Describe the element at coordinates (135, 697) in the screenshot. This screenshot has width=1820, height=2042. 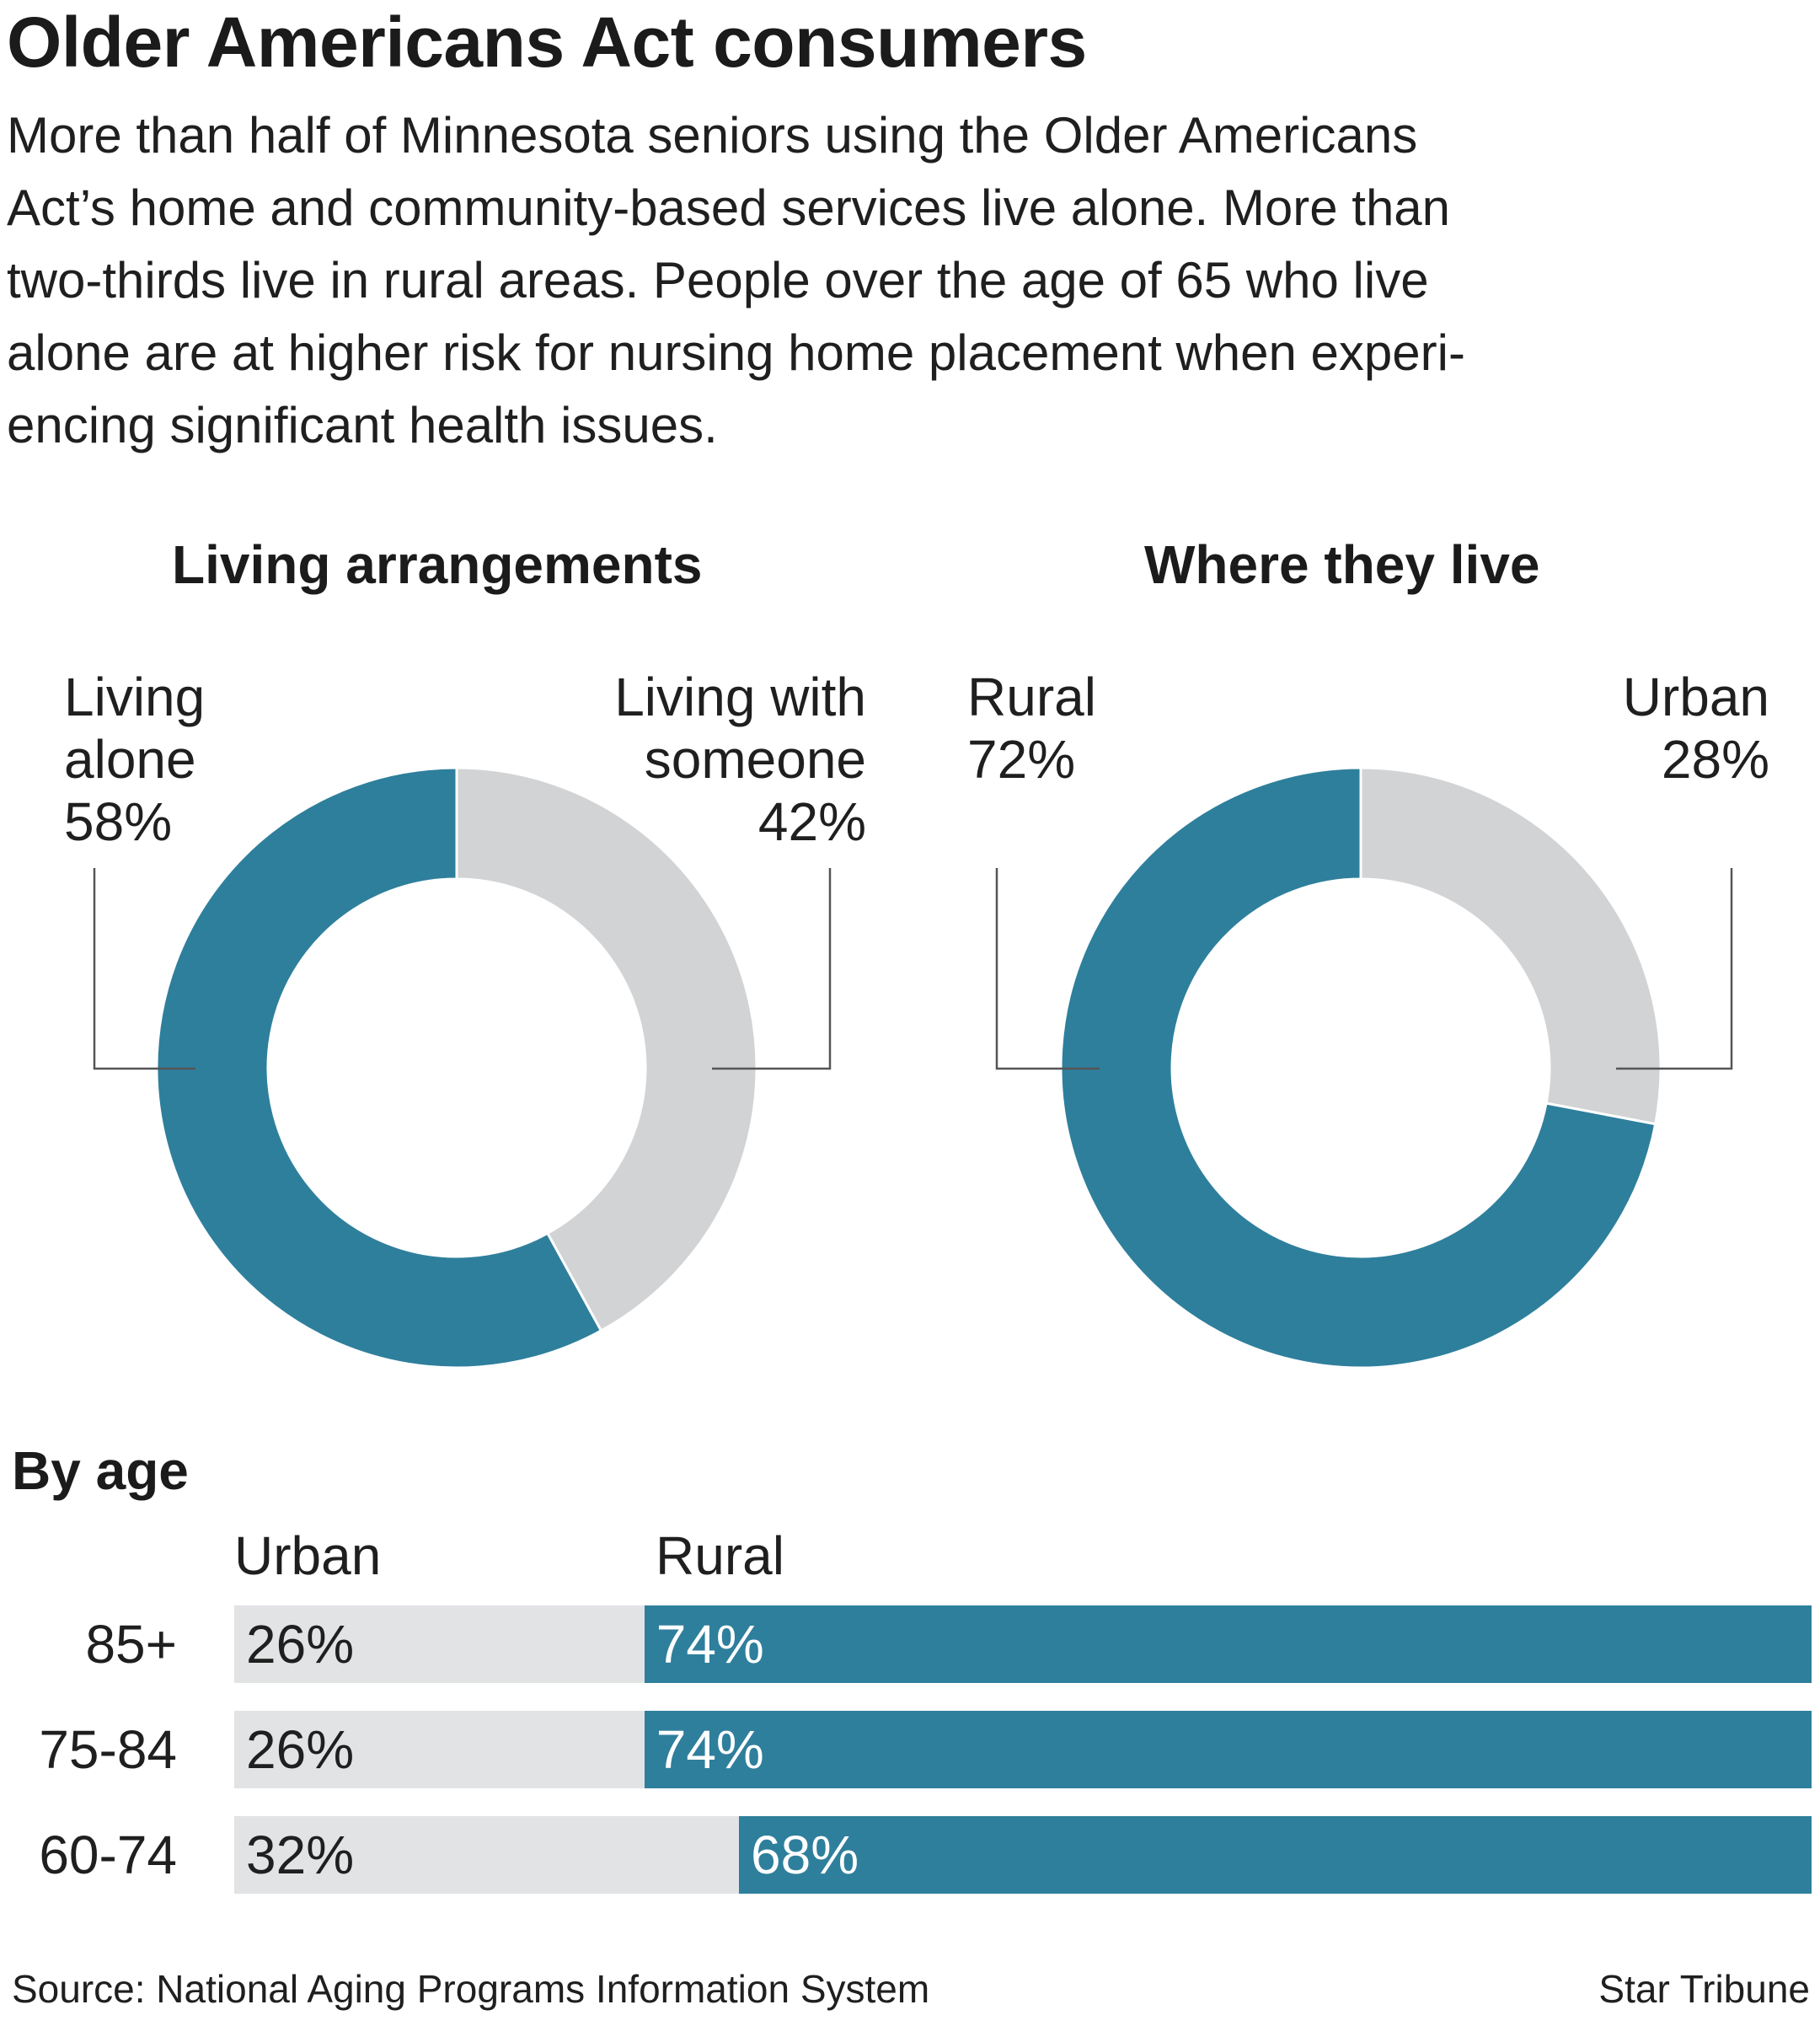
I see `slice-name-line: Living` at that location.